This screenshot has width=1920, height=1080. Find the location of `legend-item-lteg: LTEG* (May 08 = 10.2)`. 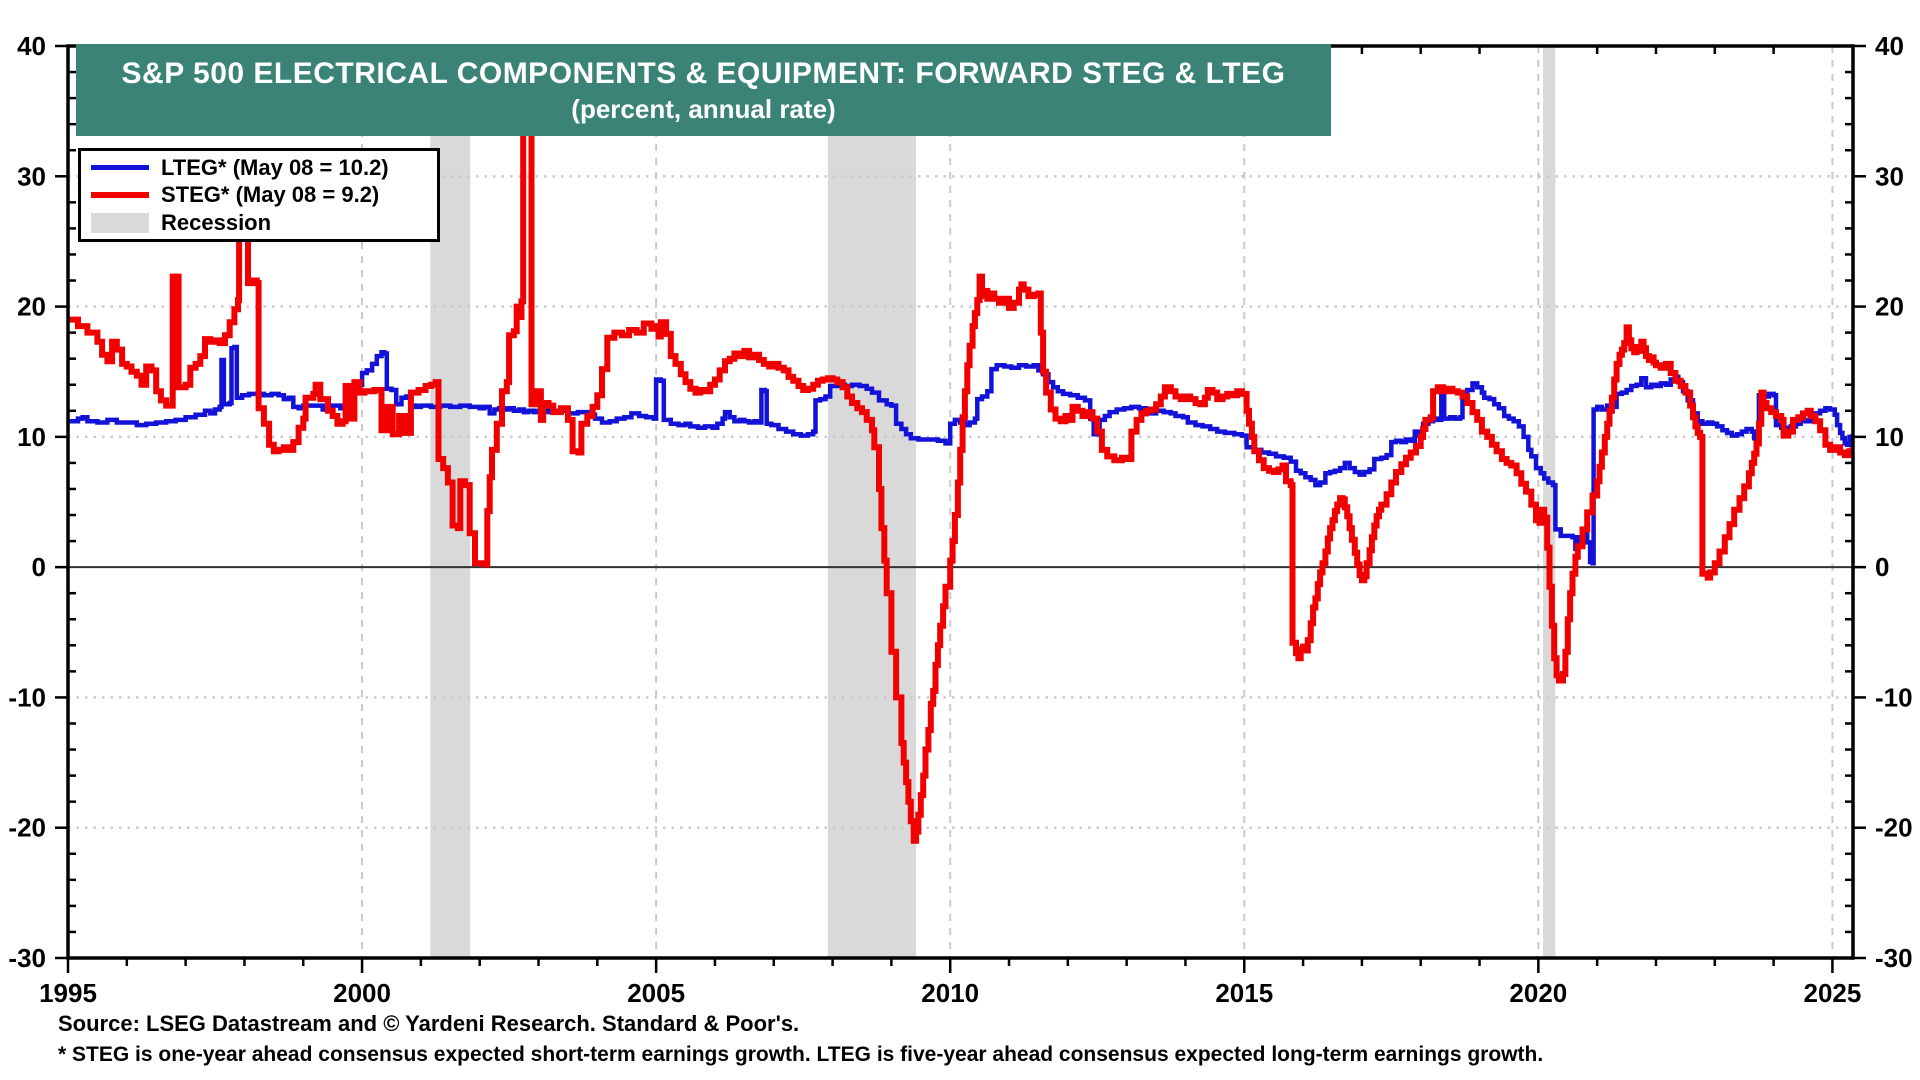

legend-item-lteg: LTEG* (May 08 = 10.2) is located at coordinates (264, 168).